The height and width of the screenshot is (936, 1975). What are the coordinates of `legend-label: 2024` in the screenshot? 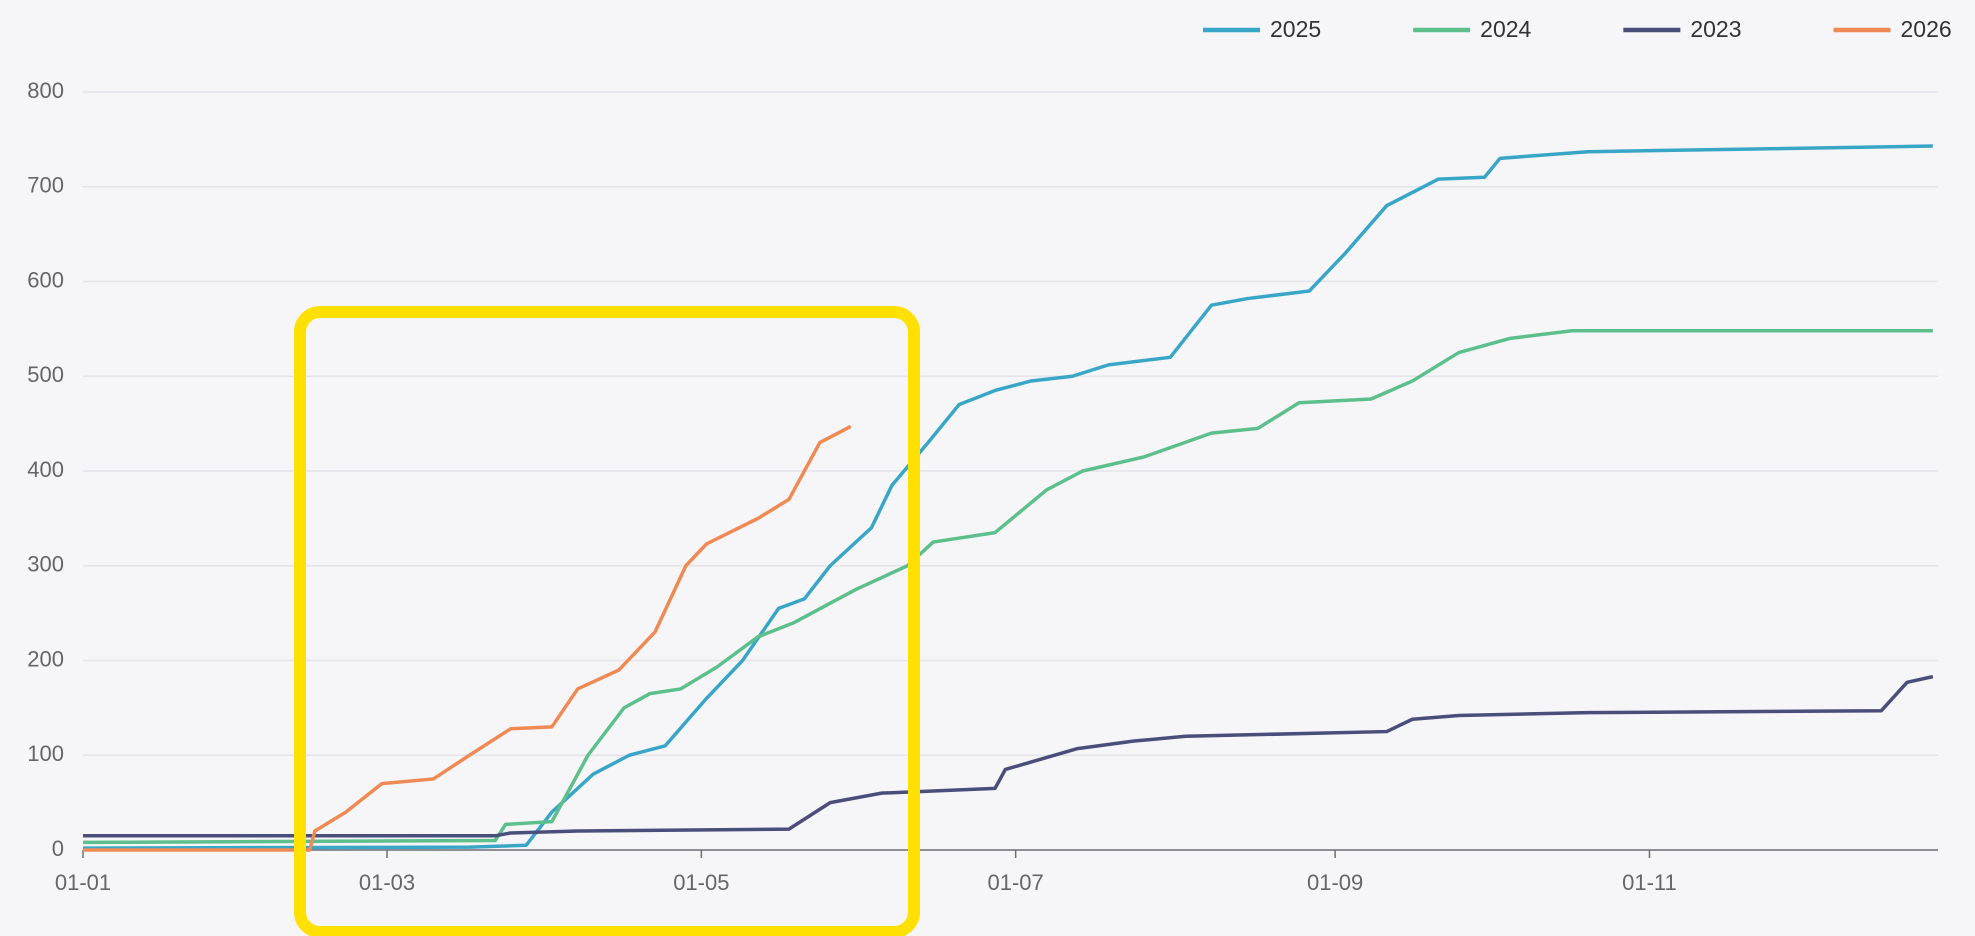 It's located at (1505, 29).